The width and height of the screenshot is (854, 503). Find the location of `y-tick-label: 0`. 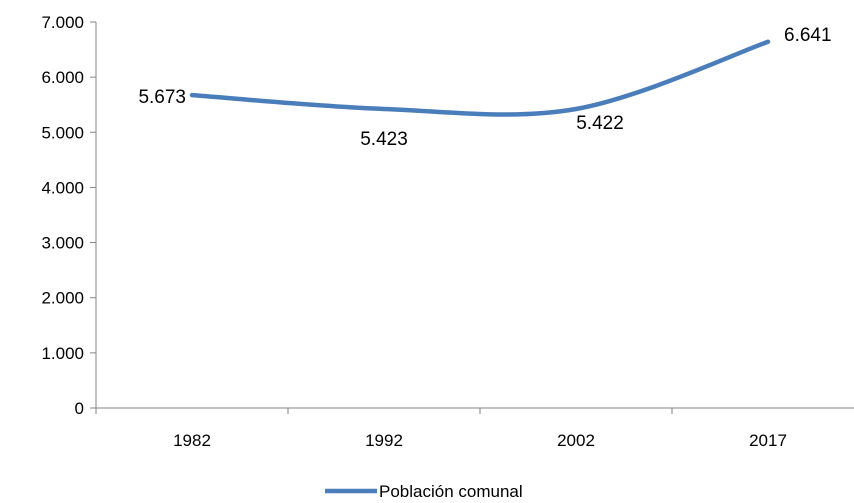

y-tick-label: 0 is located at coordinates (79, 408).